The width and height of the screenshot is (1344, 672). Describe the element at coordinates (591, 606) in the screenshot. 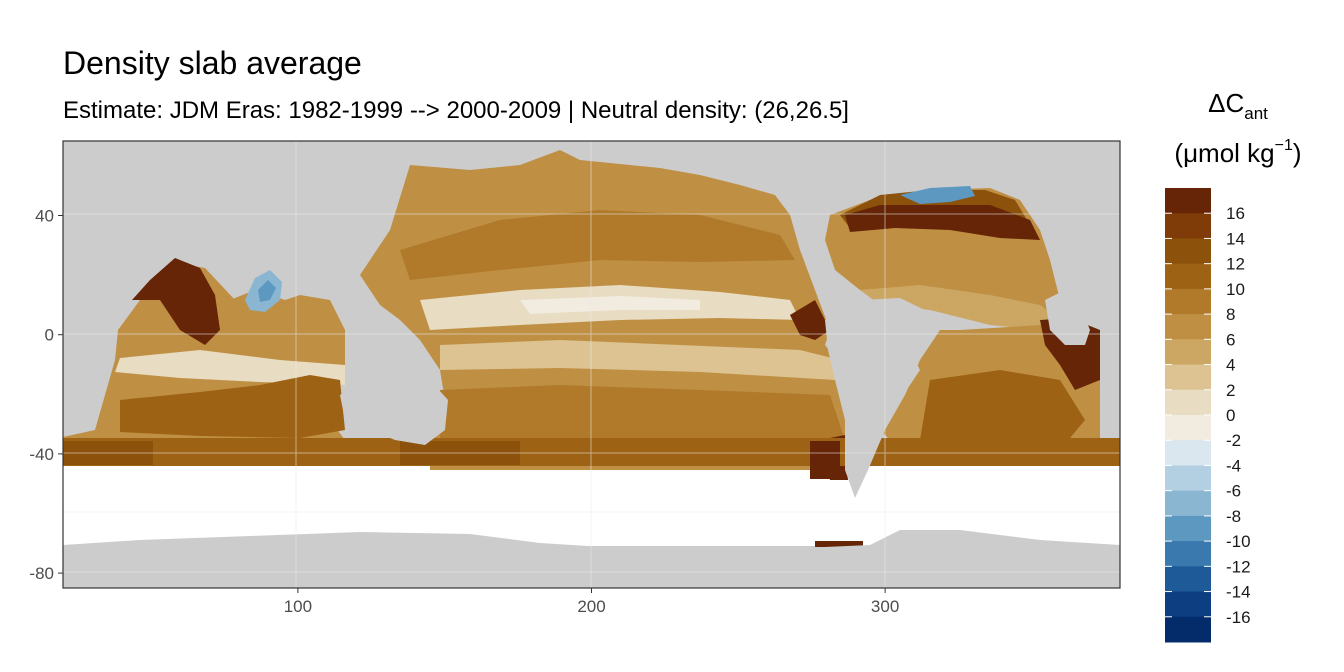

I see `x-tick-label: 200` at that location.